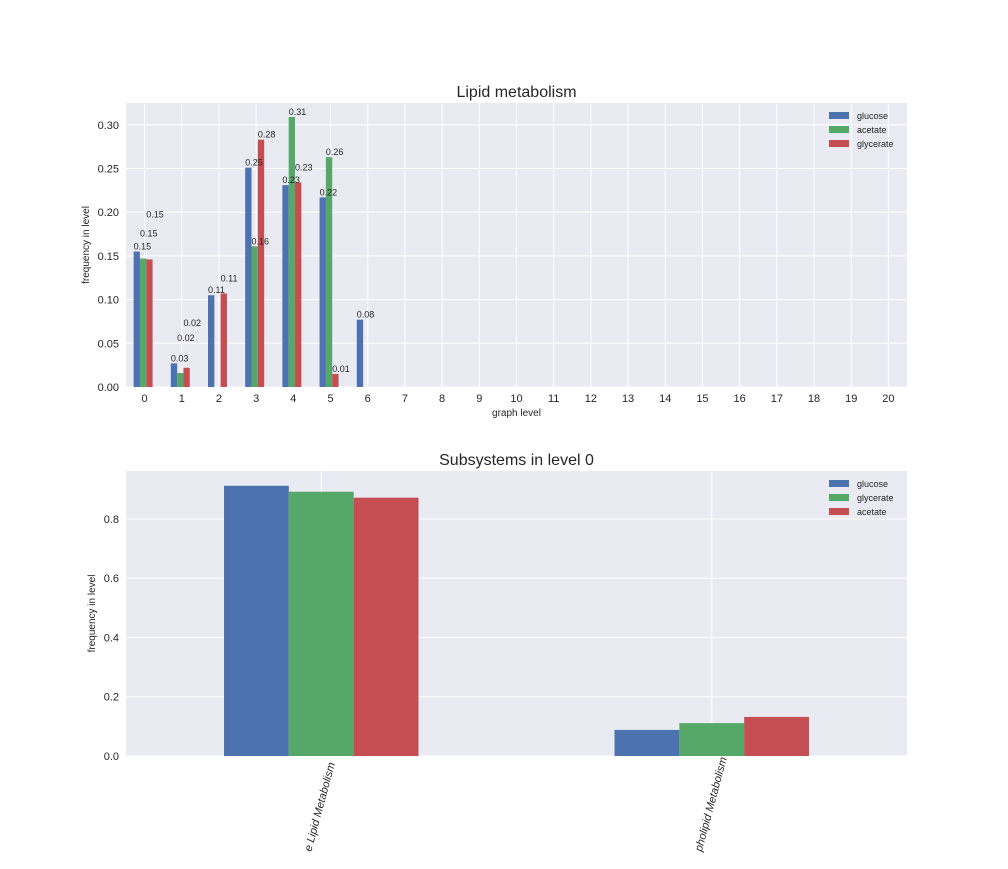  Describe the element at coordinates (329, 192) in the screenshot. I see `bar-value-label: 0.22` at that location.